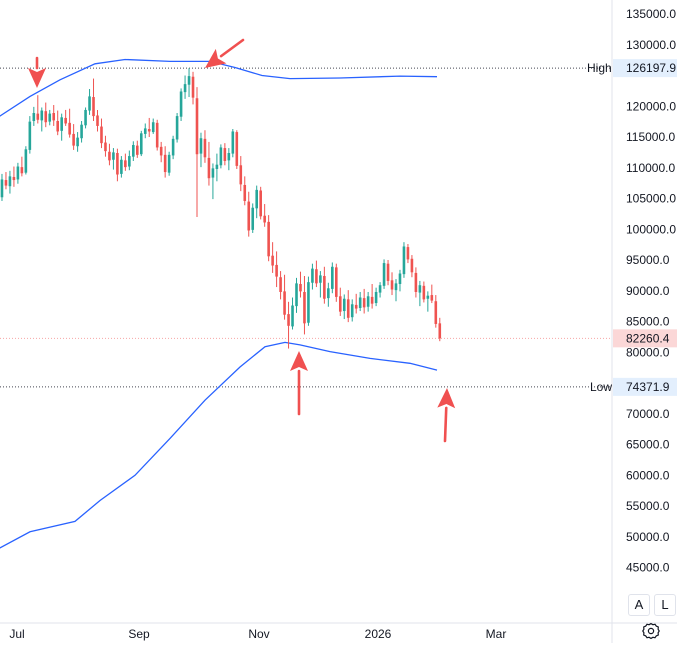  What do you see at coordinates (651, 68) in the screenshot?
I see `high-value: 126197.9` at bounding box center [651, 68].